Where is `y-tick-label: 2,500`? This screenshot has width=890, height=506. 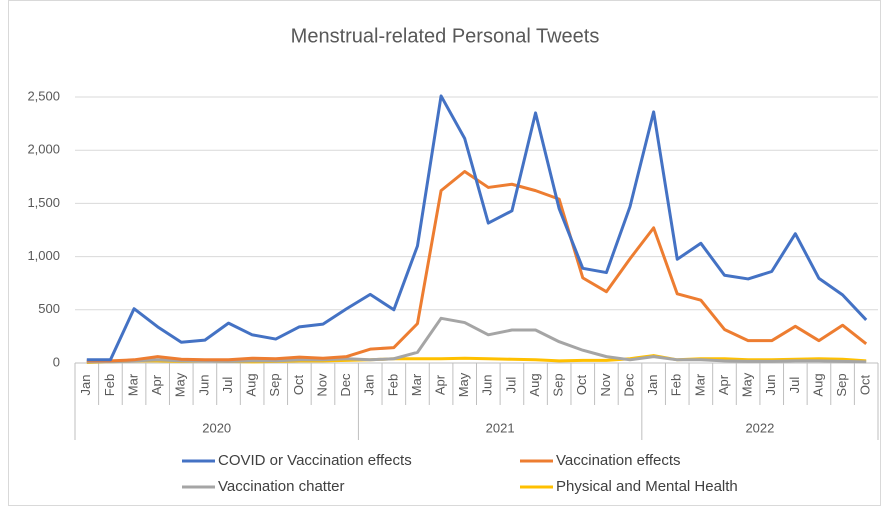 y-tick-label: 2,500 is located at coordinates (43, 95).